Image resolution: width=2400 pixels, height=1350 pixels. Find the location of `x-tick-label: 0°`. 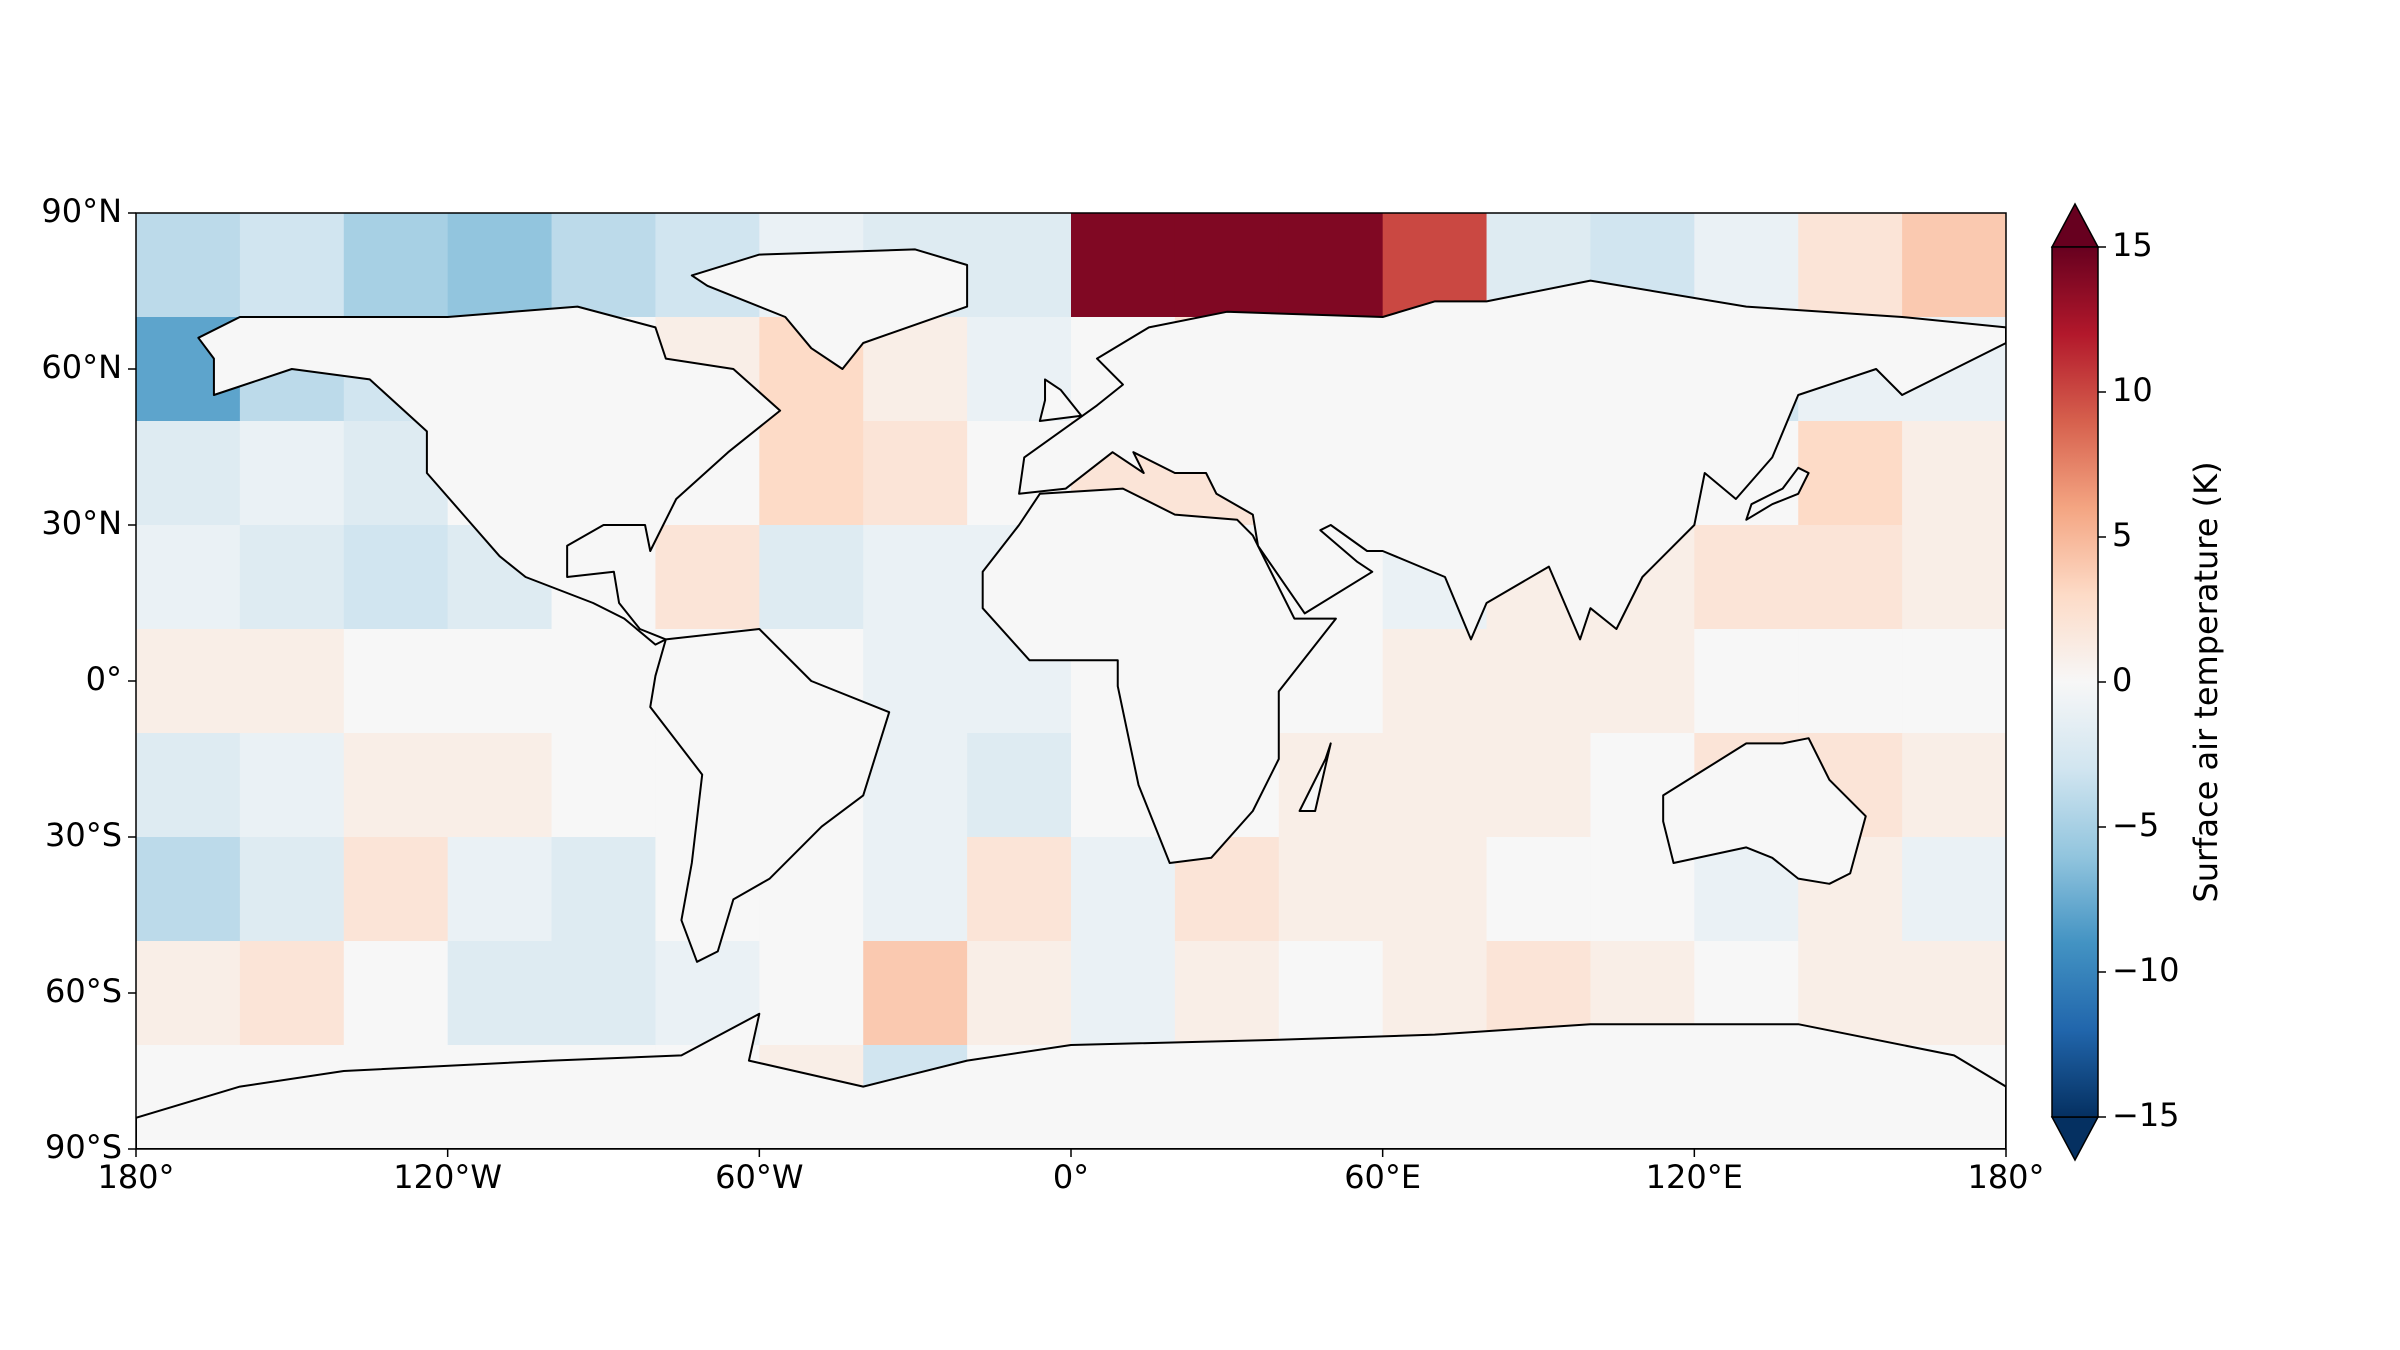

x-tick-label: 0° is located at coordinates (1071, 1177).